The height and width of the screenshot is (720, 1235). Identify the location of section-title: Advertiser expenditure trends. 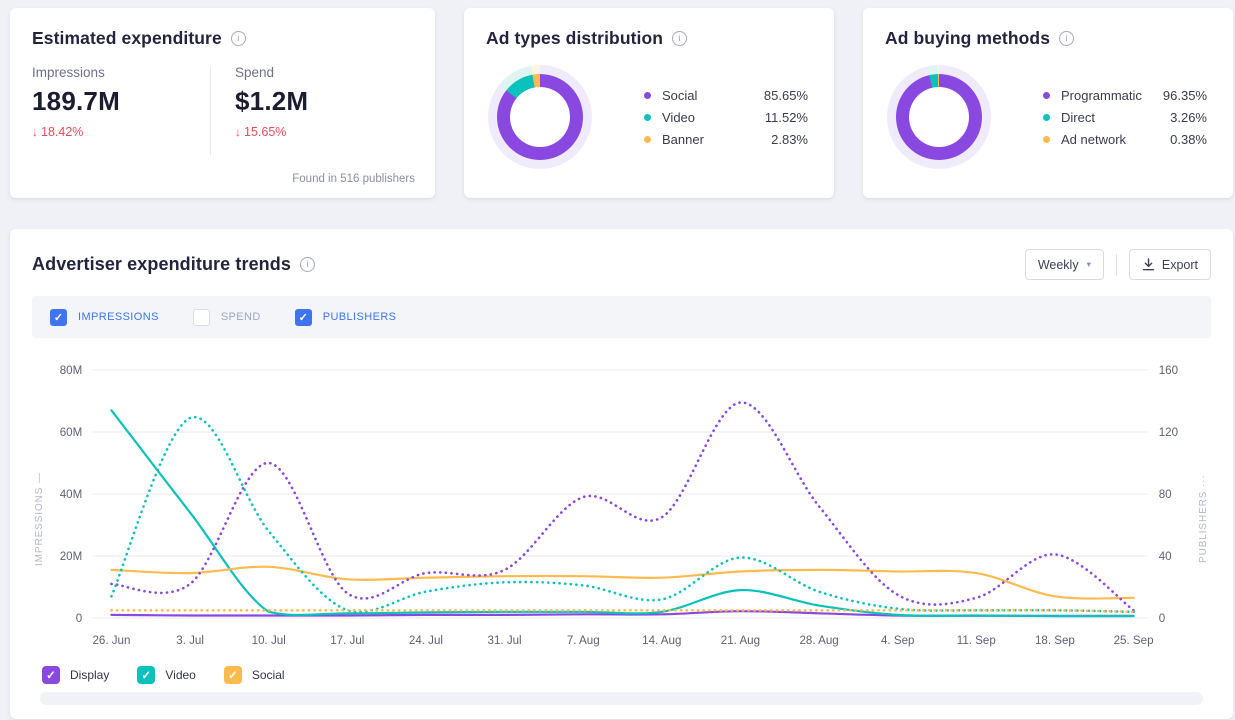
(161, 264).